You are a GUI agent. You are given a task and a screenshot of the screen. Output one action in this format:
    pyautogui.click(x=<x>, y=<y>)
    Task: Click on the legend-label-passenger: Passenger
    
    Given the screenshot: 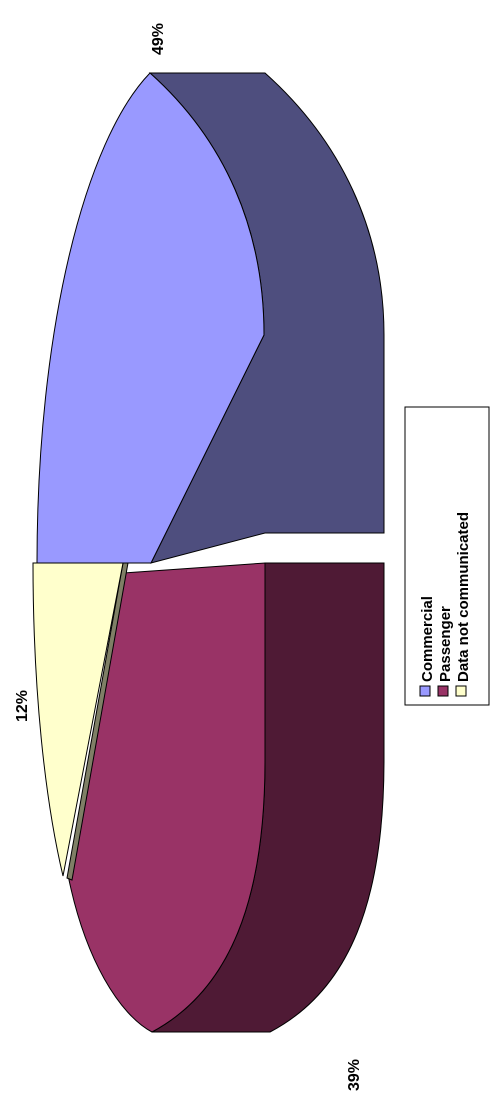 What is the action you would take?
    pyautogui.click(x=445, y=644)
    